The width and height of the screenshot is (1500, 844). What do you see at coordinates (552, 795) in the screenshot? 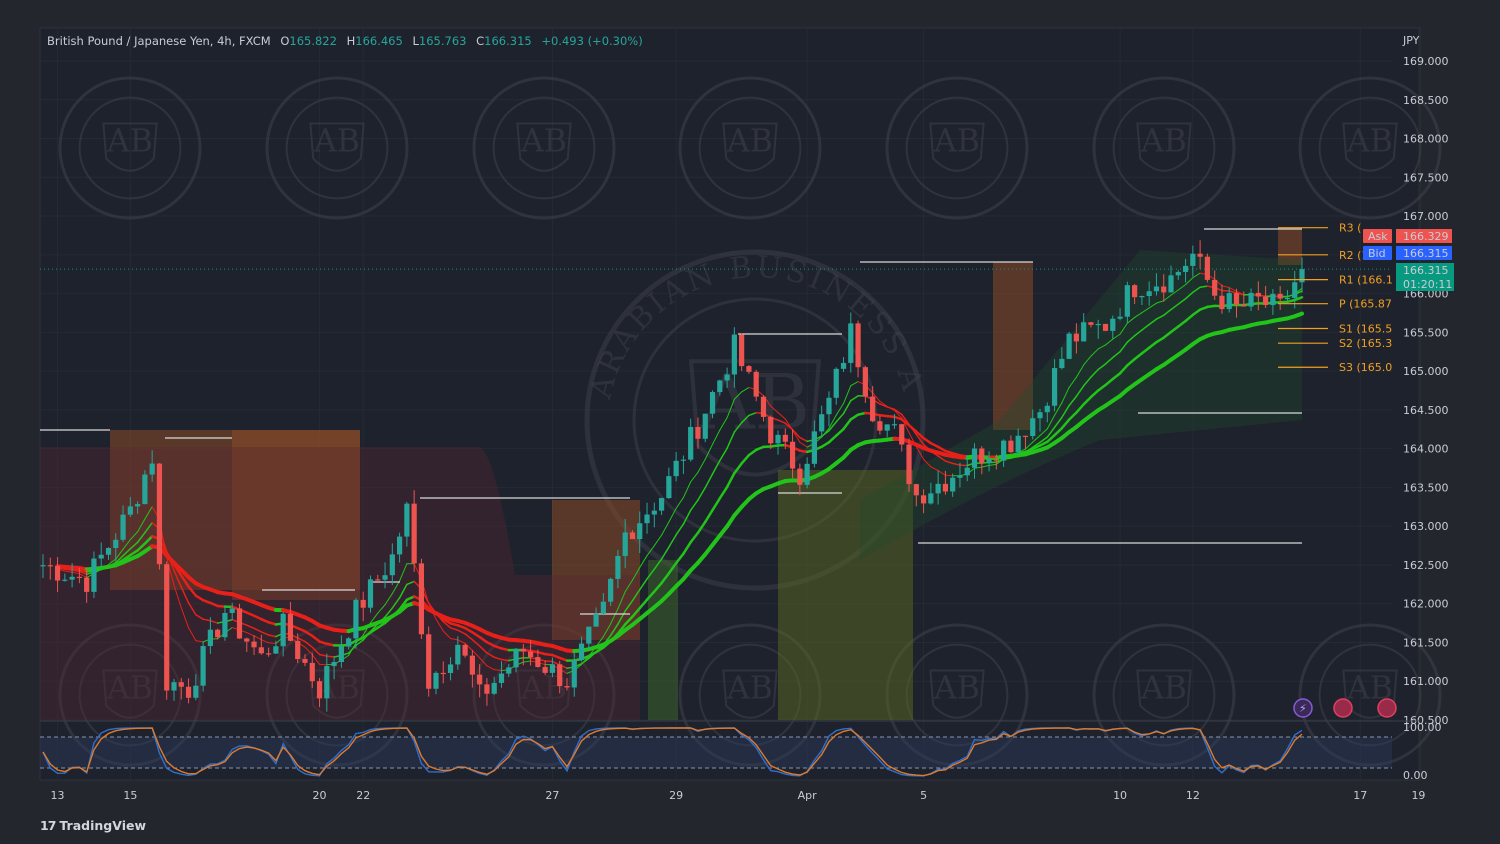
I see `x-tick-label: 27` at bounding box center [552, 795].